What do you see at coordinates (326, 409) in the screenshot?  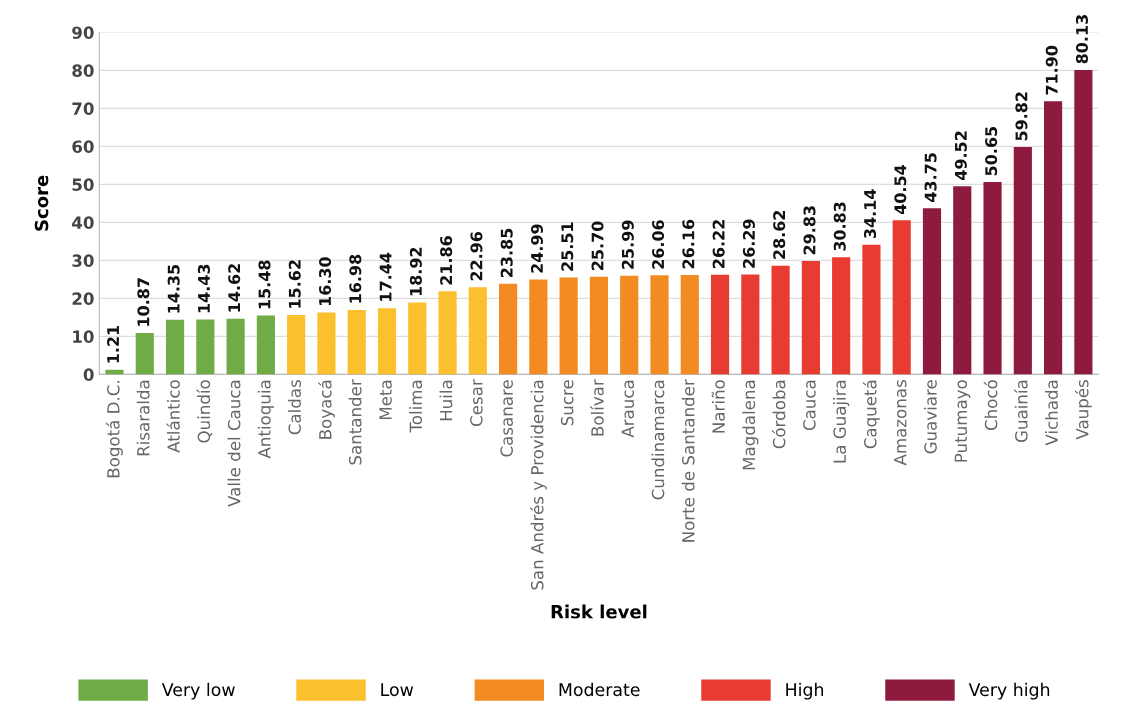 I see `x-tick-label: Boyacá` at bounding box center [326, 409].